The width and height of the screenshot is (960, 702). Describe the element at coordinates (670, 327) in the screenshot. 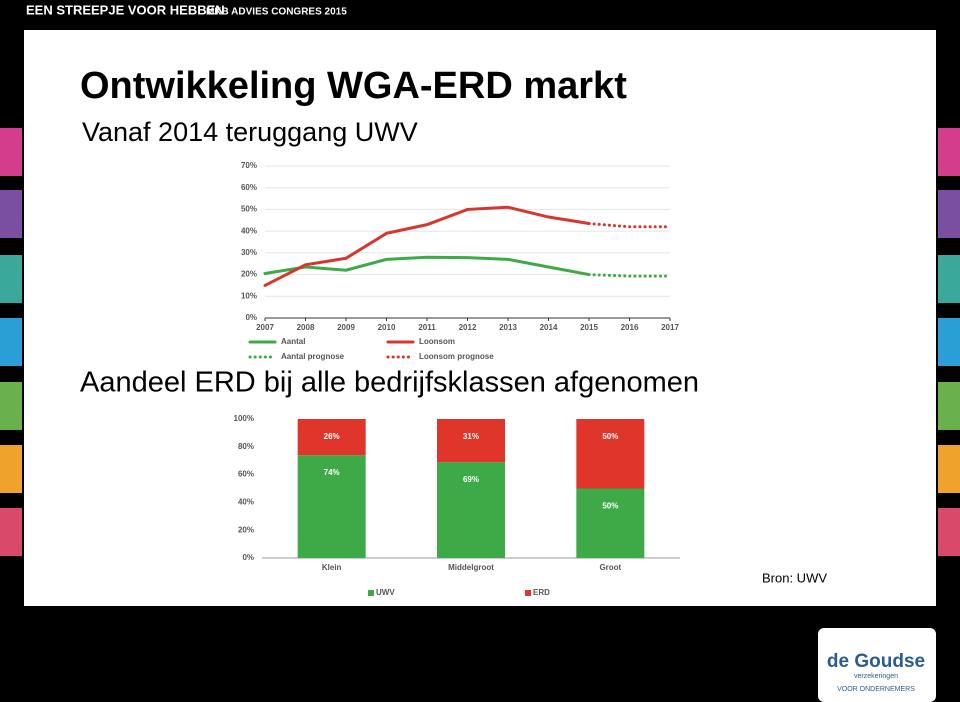

I see `x-tick-label: 2017` at that location.